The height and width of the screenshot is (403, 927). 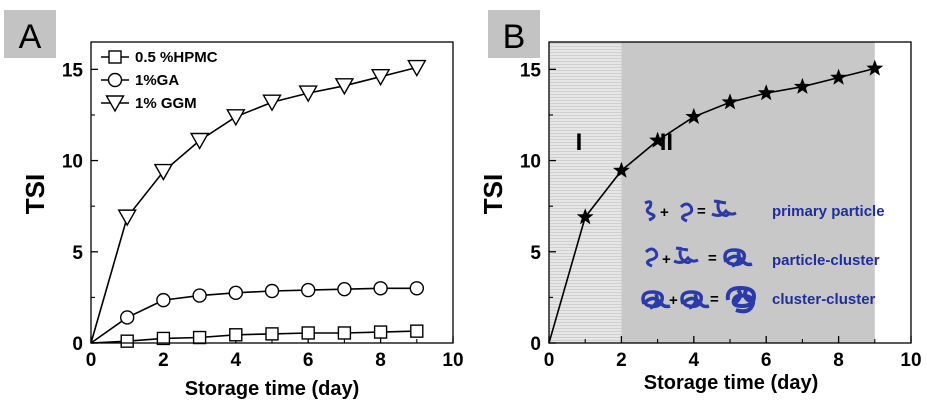 I want to click on annotation-row-particle-cluster: + = particle-cluster, so click(x=762, y=257).